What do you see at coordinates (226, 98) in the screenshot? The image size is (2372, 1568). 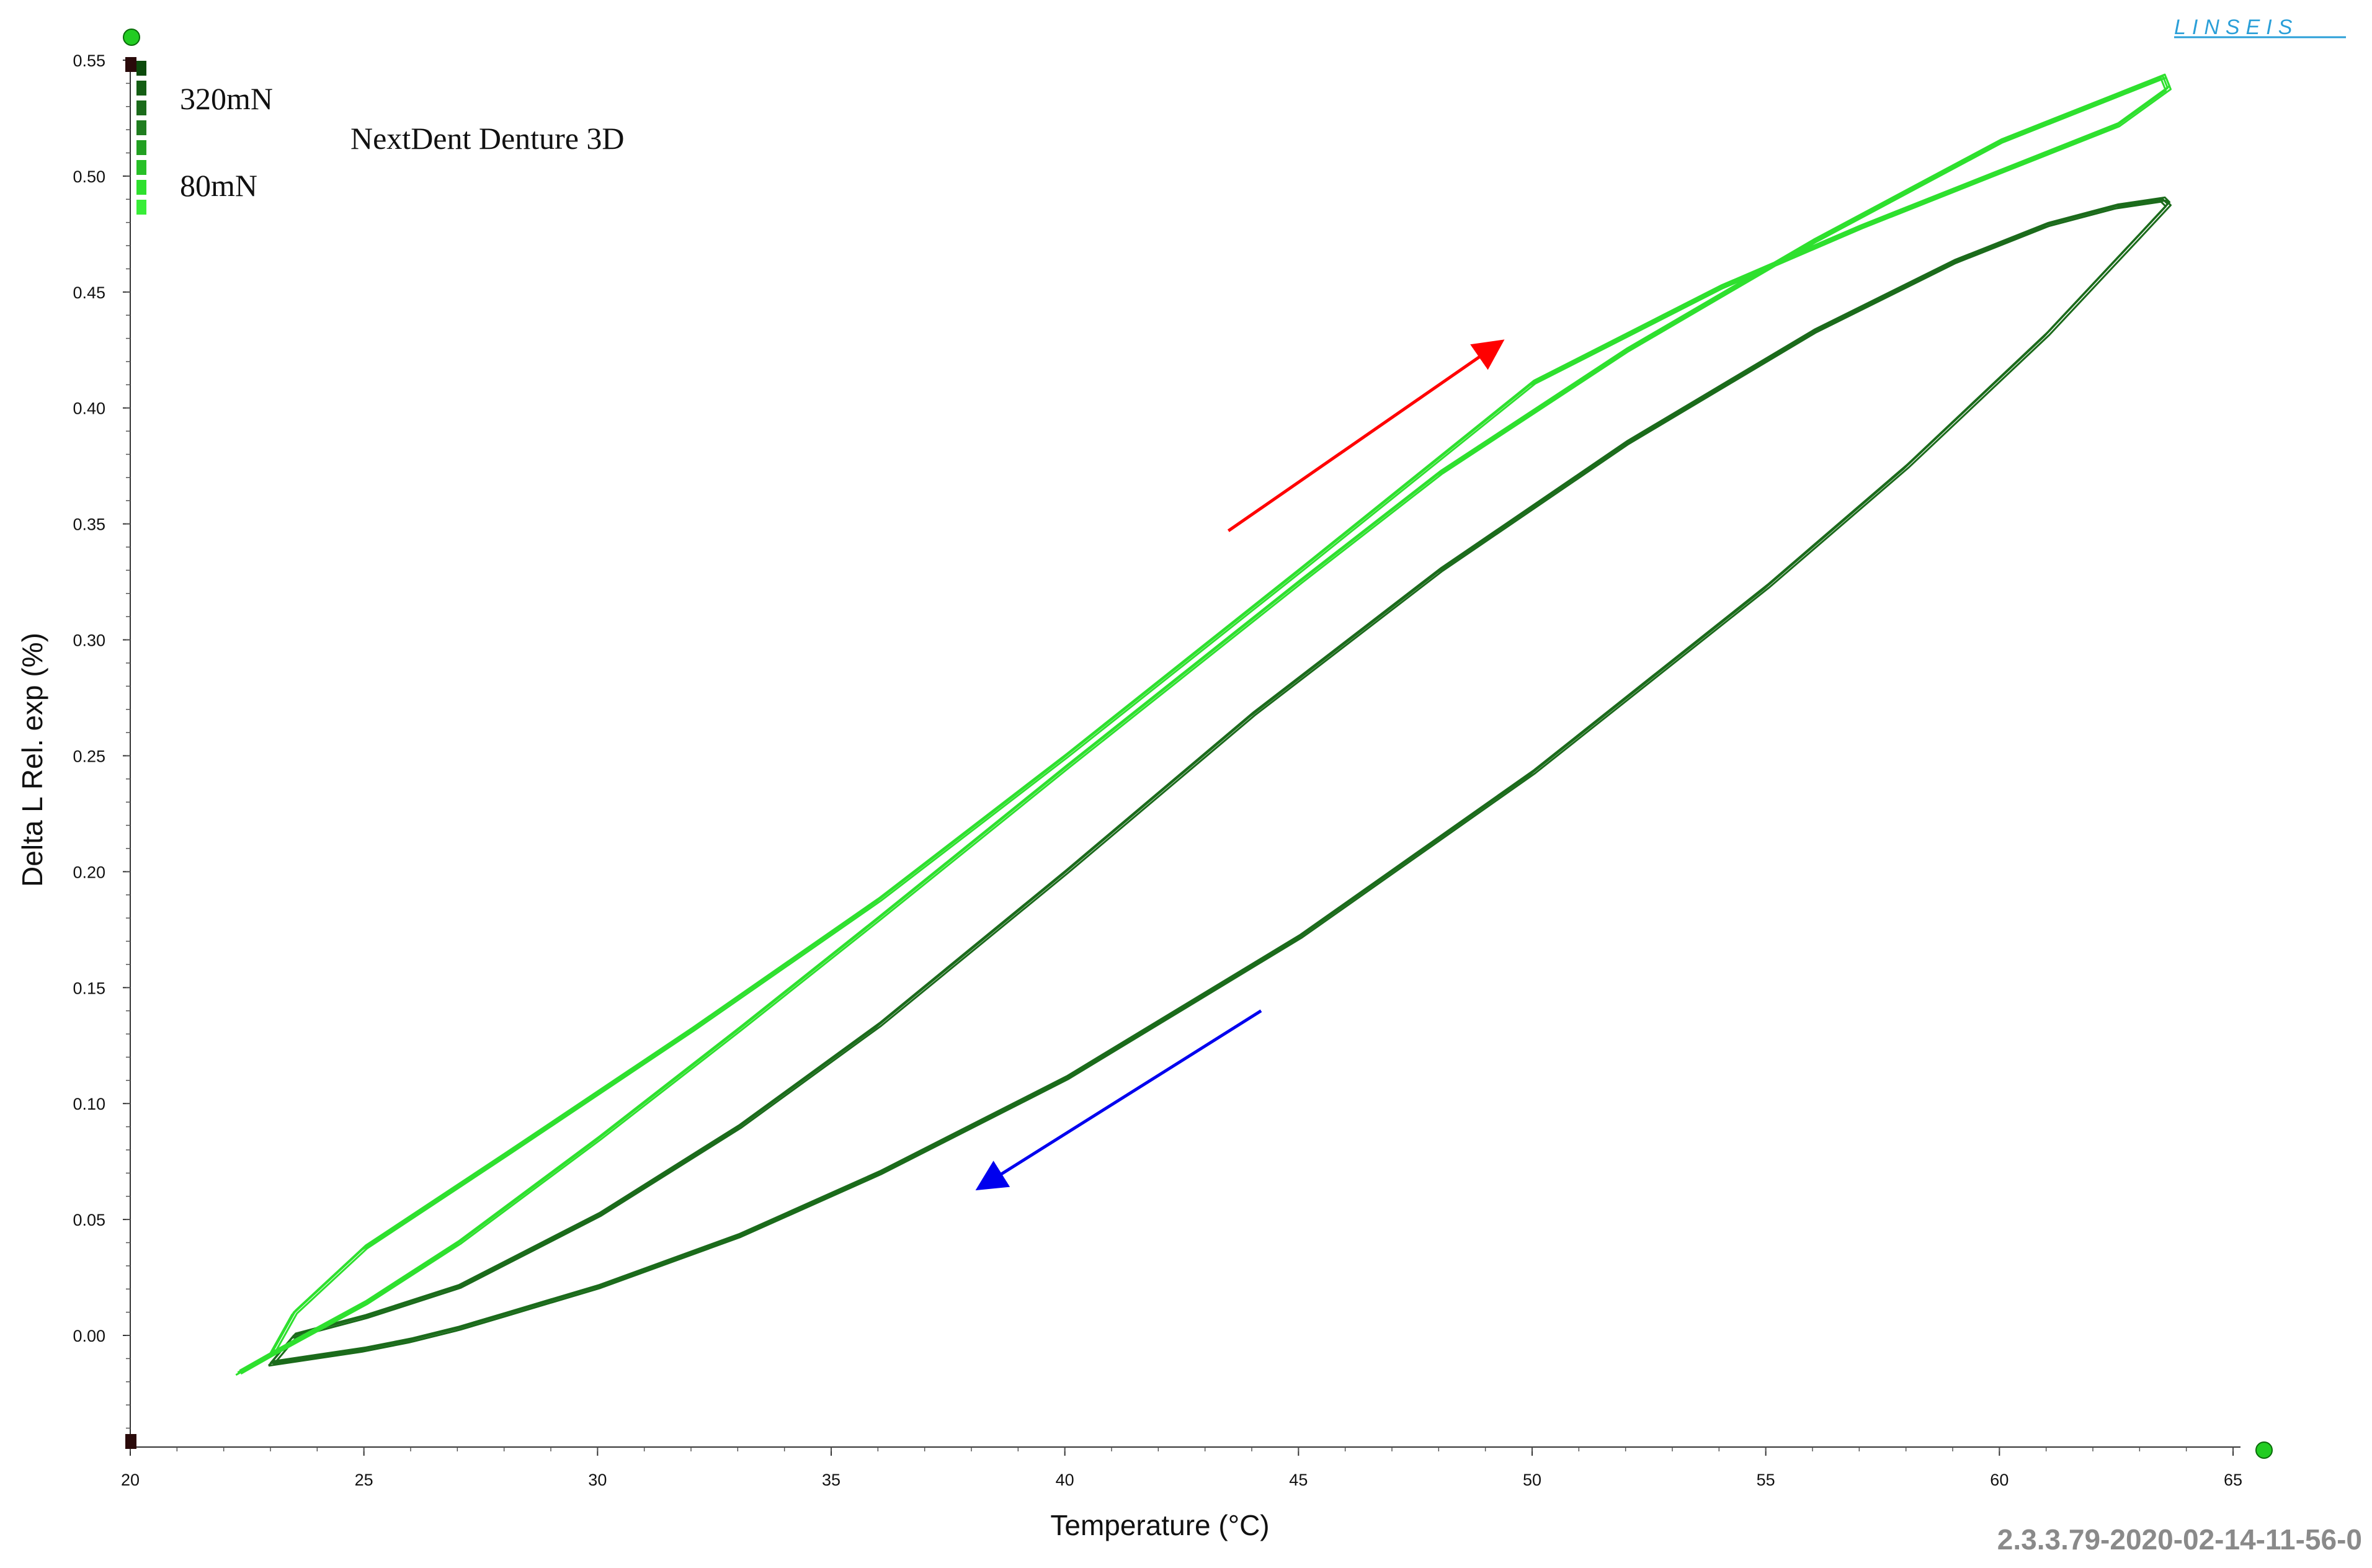 I see `legend-label-320mN: 320mN` at bounding box center [226, 98].